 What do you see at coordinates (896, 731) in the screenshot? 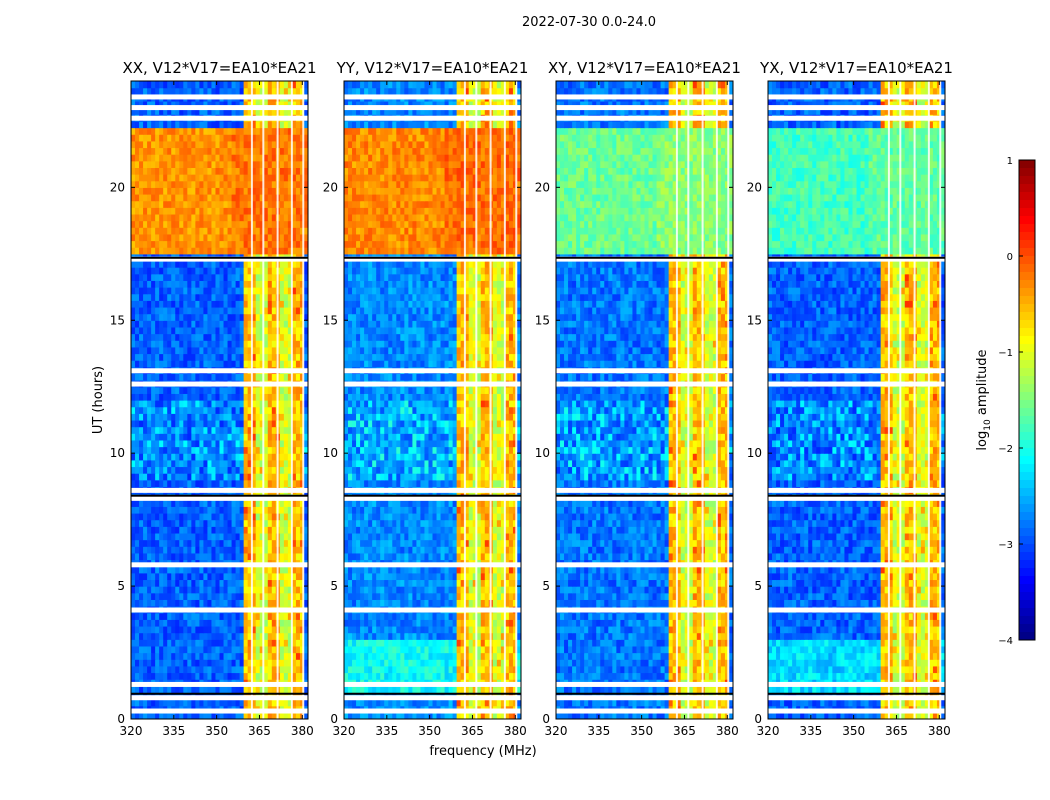
I see `x-tick-label: 365` at bounding box center [896, 731].